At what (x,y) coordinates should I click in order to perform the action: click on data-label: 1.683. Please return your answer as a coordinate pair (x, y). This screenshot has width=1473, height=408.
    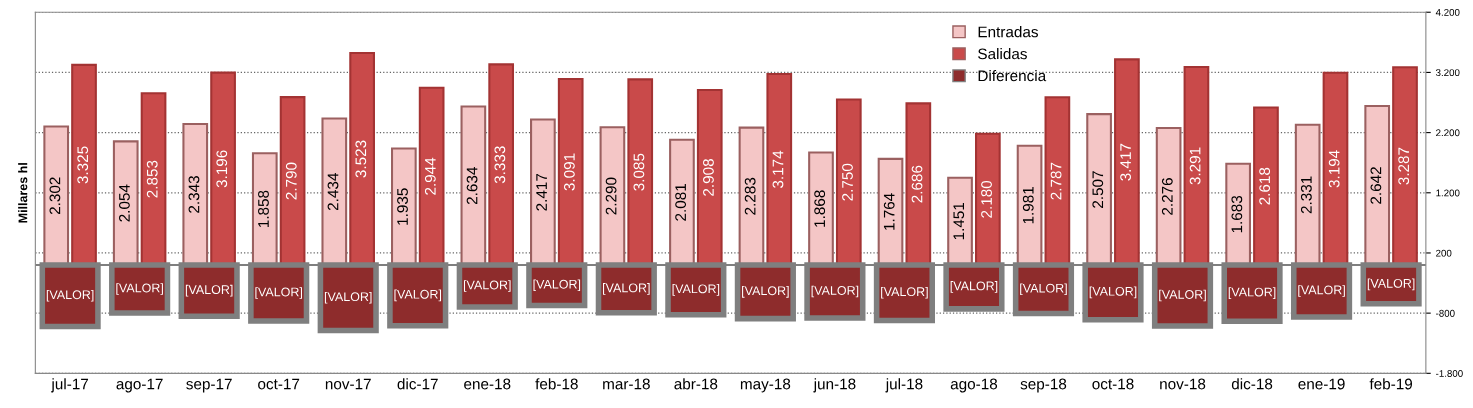
    Looking at the image, I should click on (1237, 214).